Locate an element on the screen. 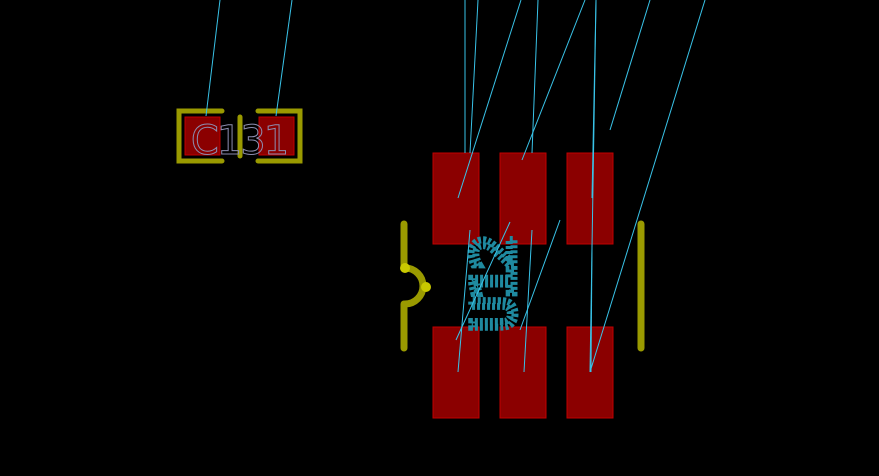  u12-pin1-marker is located at coordinates (405, 268).